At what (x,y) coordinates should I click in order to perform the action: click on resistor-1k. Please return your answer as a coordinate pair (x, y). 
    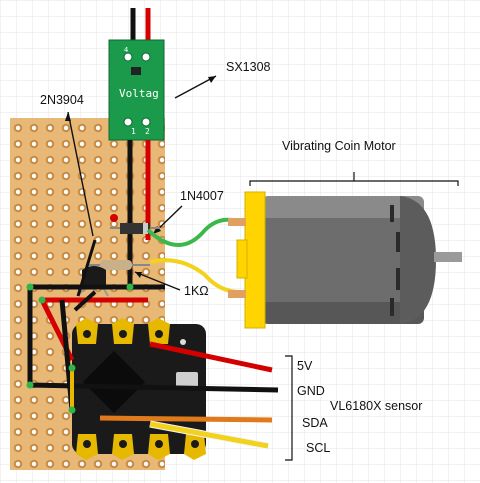
    Looking at the image, I should click on (119, 265).